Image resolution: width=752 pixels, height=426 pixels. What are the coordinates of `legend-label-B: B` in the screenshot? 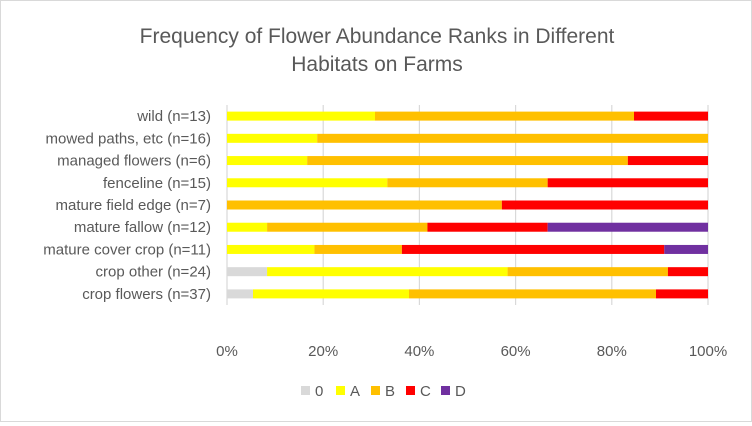 It's located at (390, 391).